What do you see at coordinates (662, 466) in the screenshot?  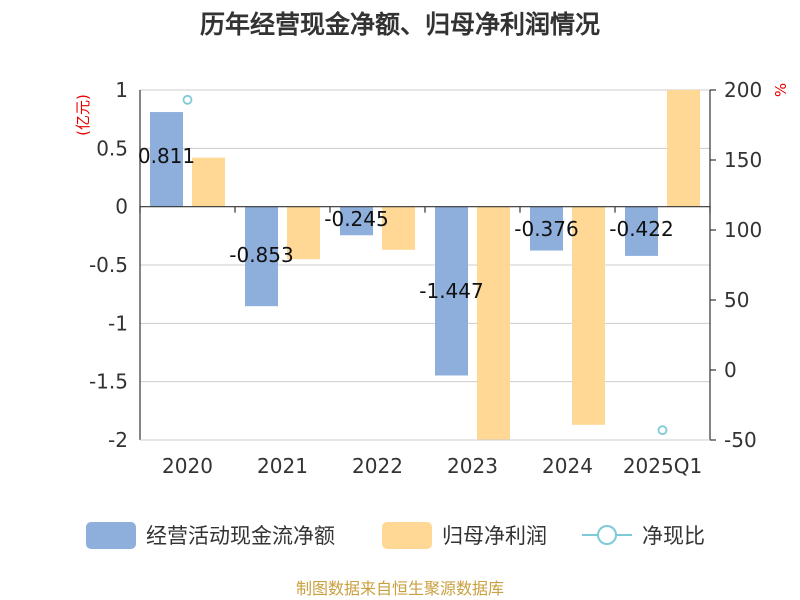 I see `category-label: 2025Q1` at bounding box center [662, 466].